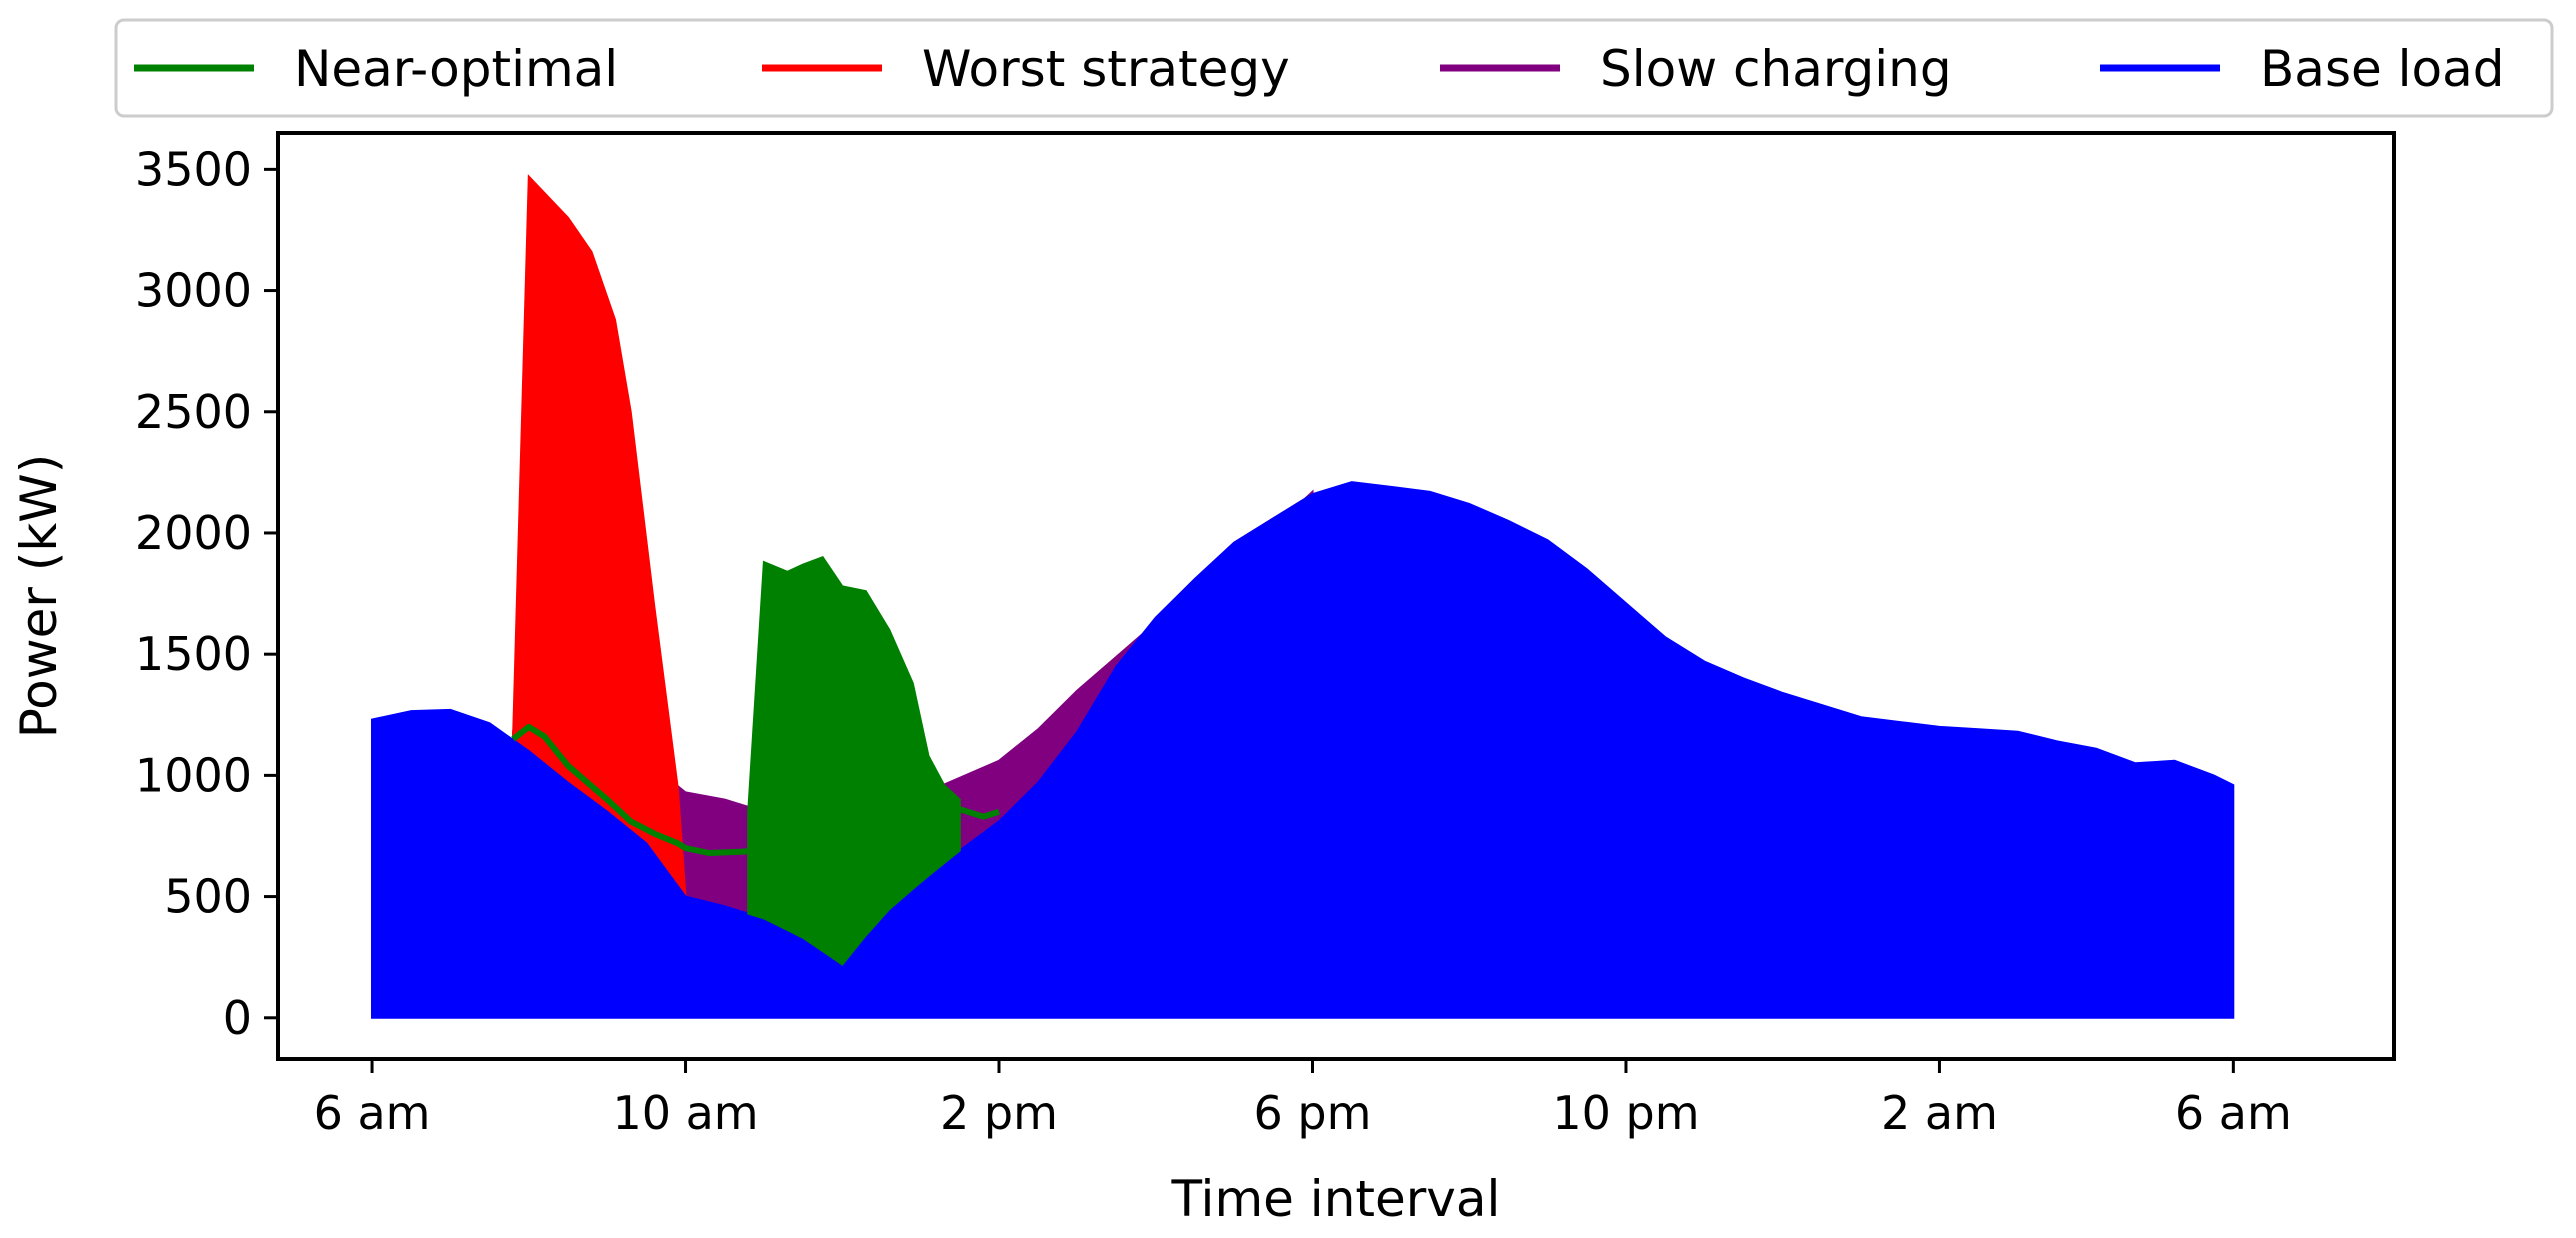  Describe the element at coordinates (206, 593) in the screenshot. I see `y-axis: 0 500 1000 1500 2000 2500 3000 3500` at that location.